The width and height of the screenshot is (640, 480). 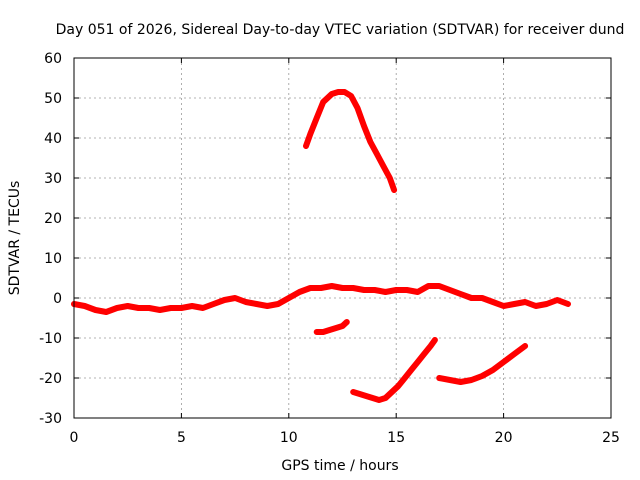 What do you see at coordinates (611, 438) in the screenshot?
I see `x-tick-label: 25` at bounding box center [611, 438].